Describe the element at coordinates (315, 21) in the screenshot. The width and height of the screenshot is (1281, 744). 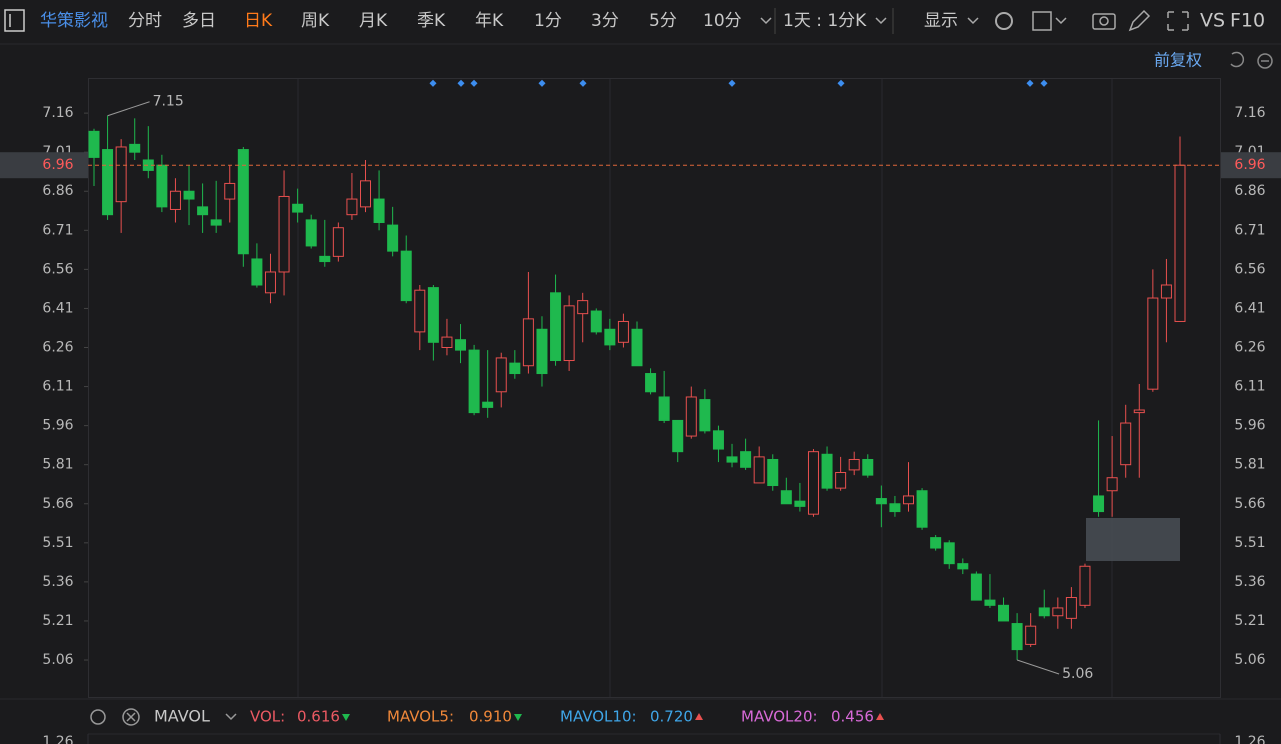
I see `period-tab: 周K` at that location.